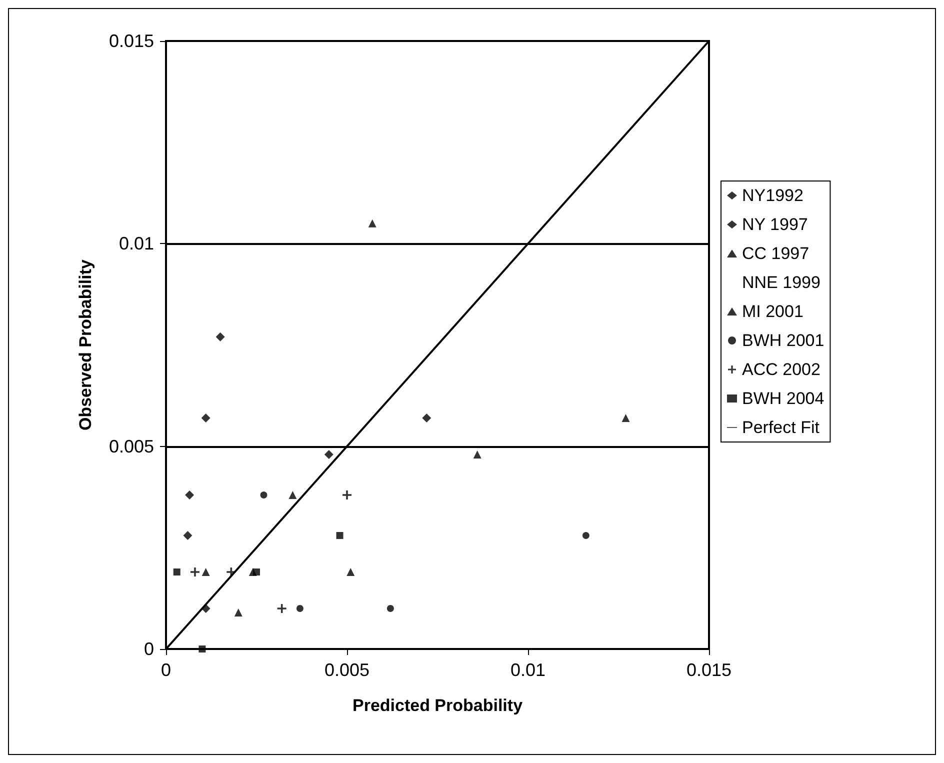  What do you see at coordinates (85, 344) in the screenshot?
I see `y-axis-title: Observed Probability` at bounding box center [85, 344].